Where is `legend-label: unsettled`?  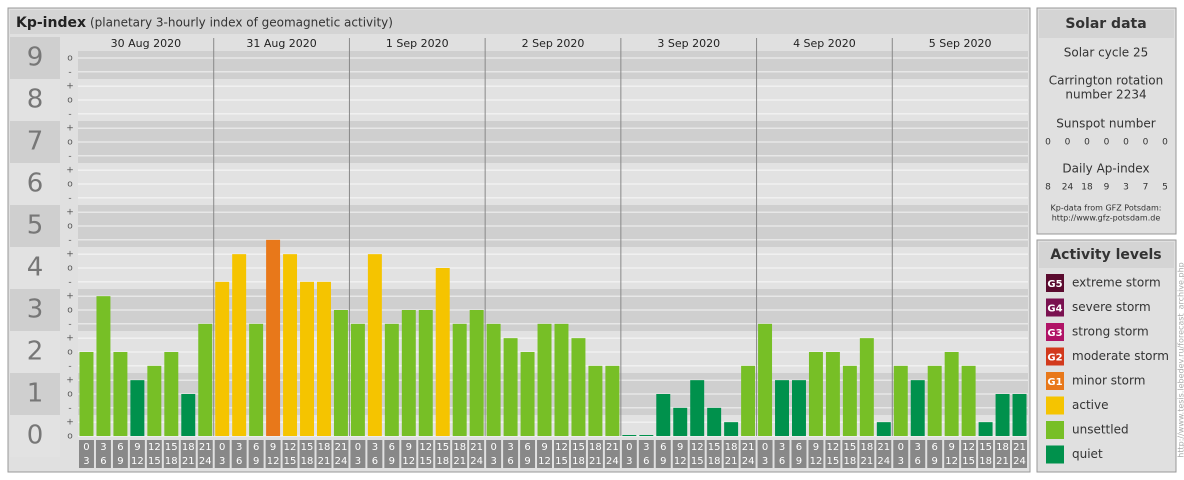
legend-label: unsettled is located at coordinates (1100, 430).